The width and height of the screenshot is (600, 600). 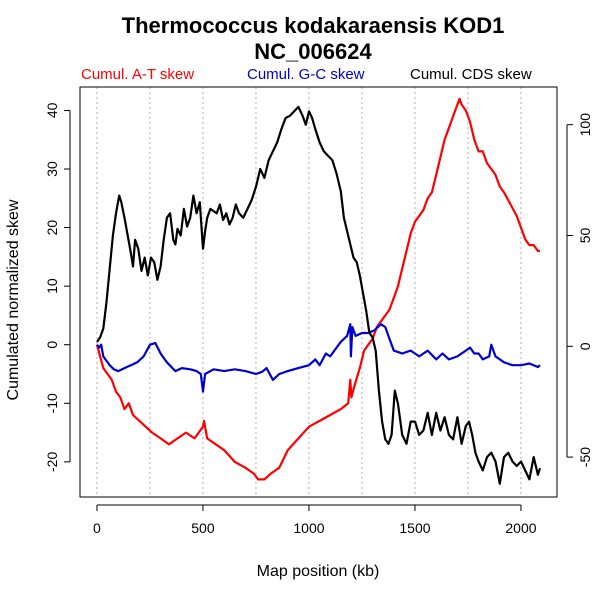 What do you see at coordinates (585, 346) in the screenshot?
I see `y2-tick-label: 0` at bounding box center [585, 346].